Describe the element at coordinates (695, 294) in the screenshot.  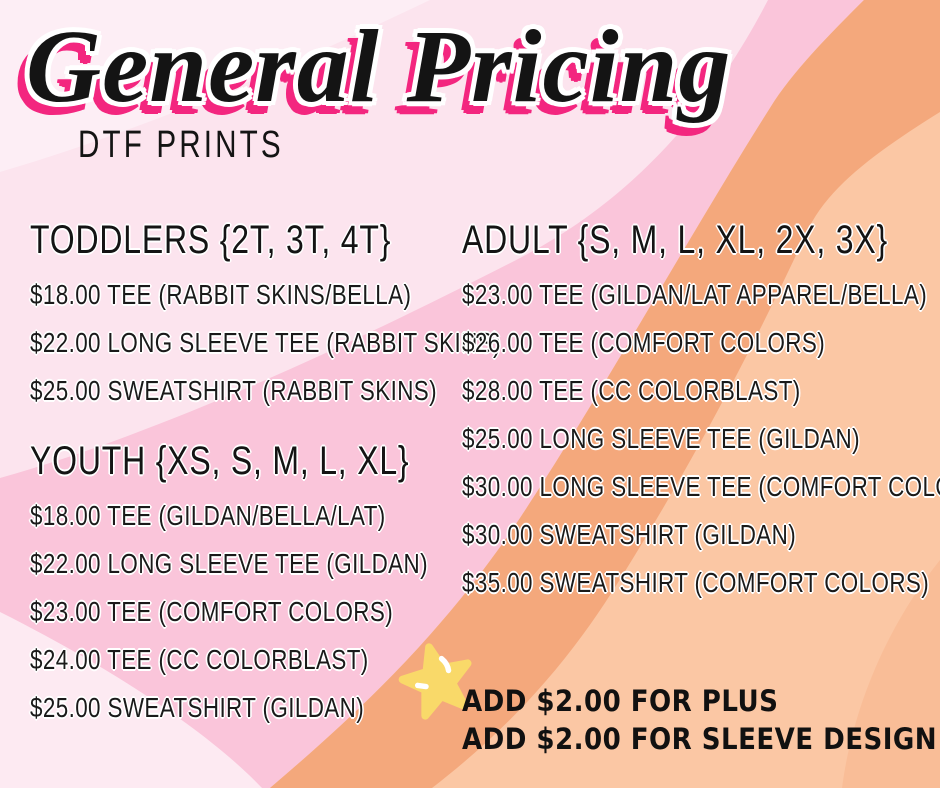
I see `price-line: $23.00 TEE (GILDAN/LAT APPAREL/BELLA)` at that location.